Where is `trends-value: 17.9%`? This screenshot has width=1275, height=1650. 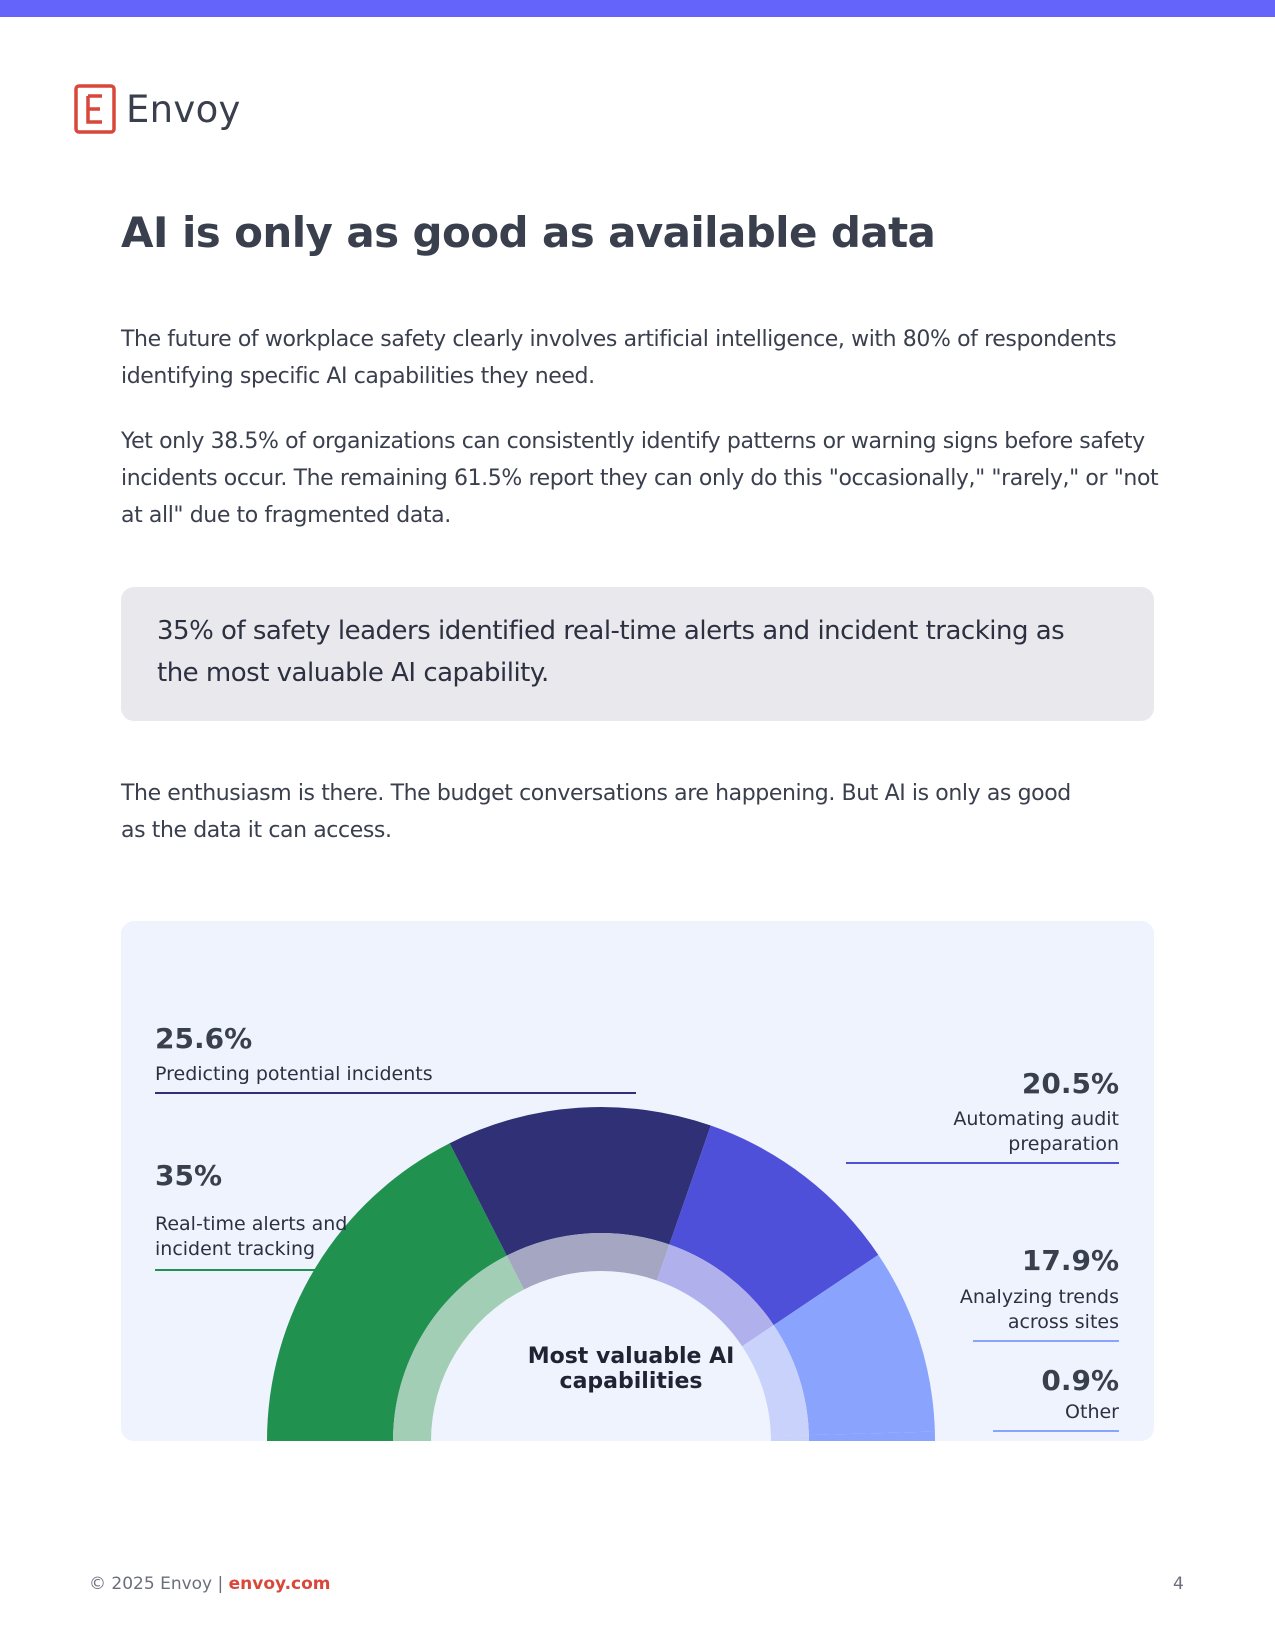
trends-value: 17.9% is located at coordinates (1070, 1260).